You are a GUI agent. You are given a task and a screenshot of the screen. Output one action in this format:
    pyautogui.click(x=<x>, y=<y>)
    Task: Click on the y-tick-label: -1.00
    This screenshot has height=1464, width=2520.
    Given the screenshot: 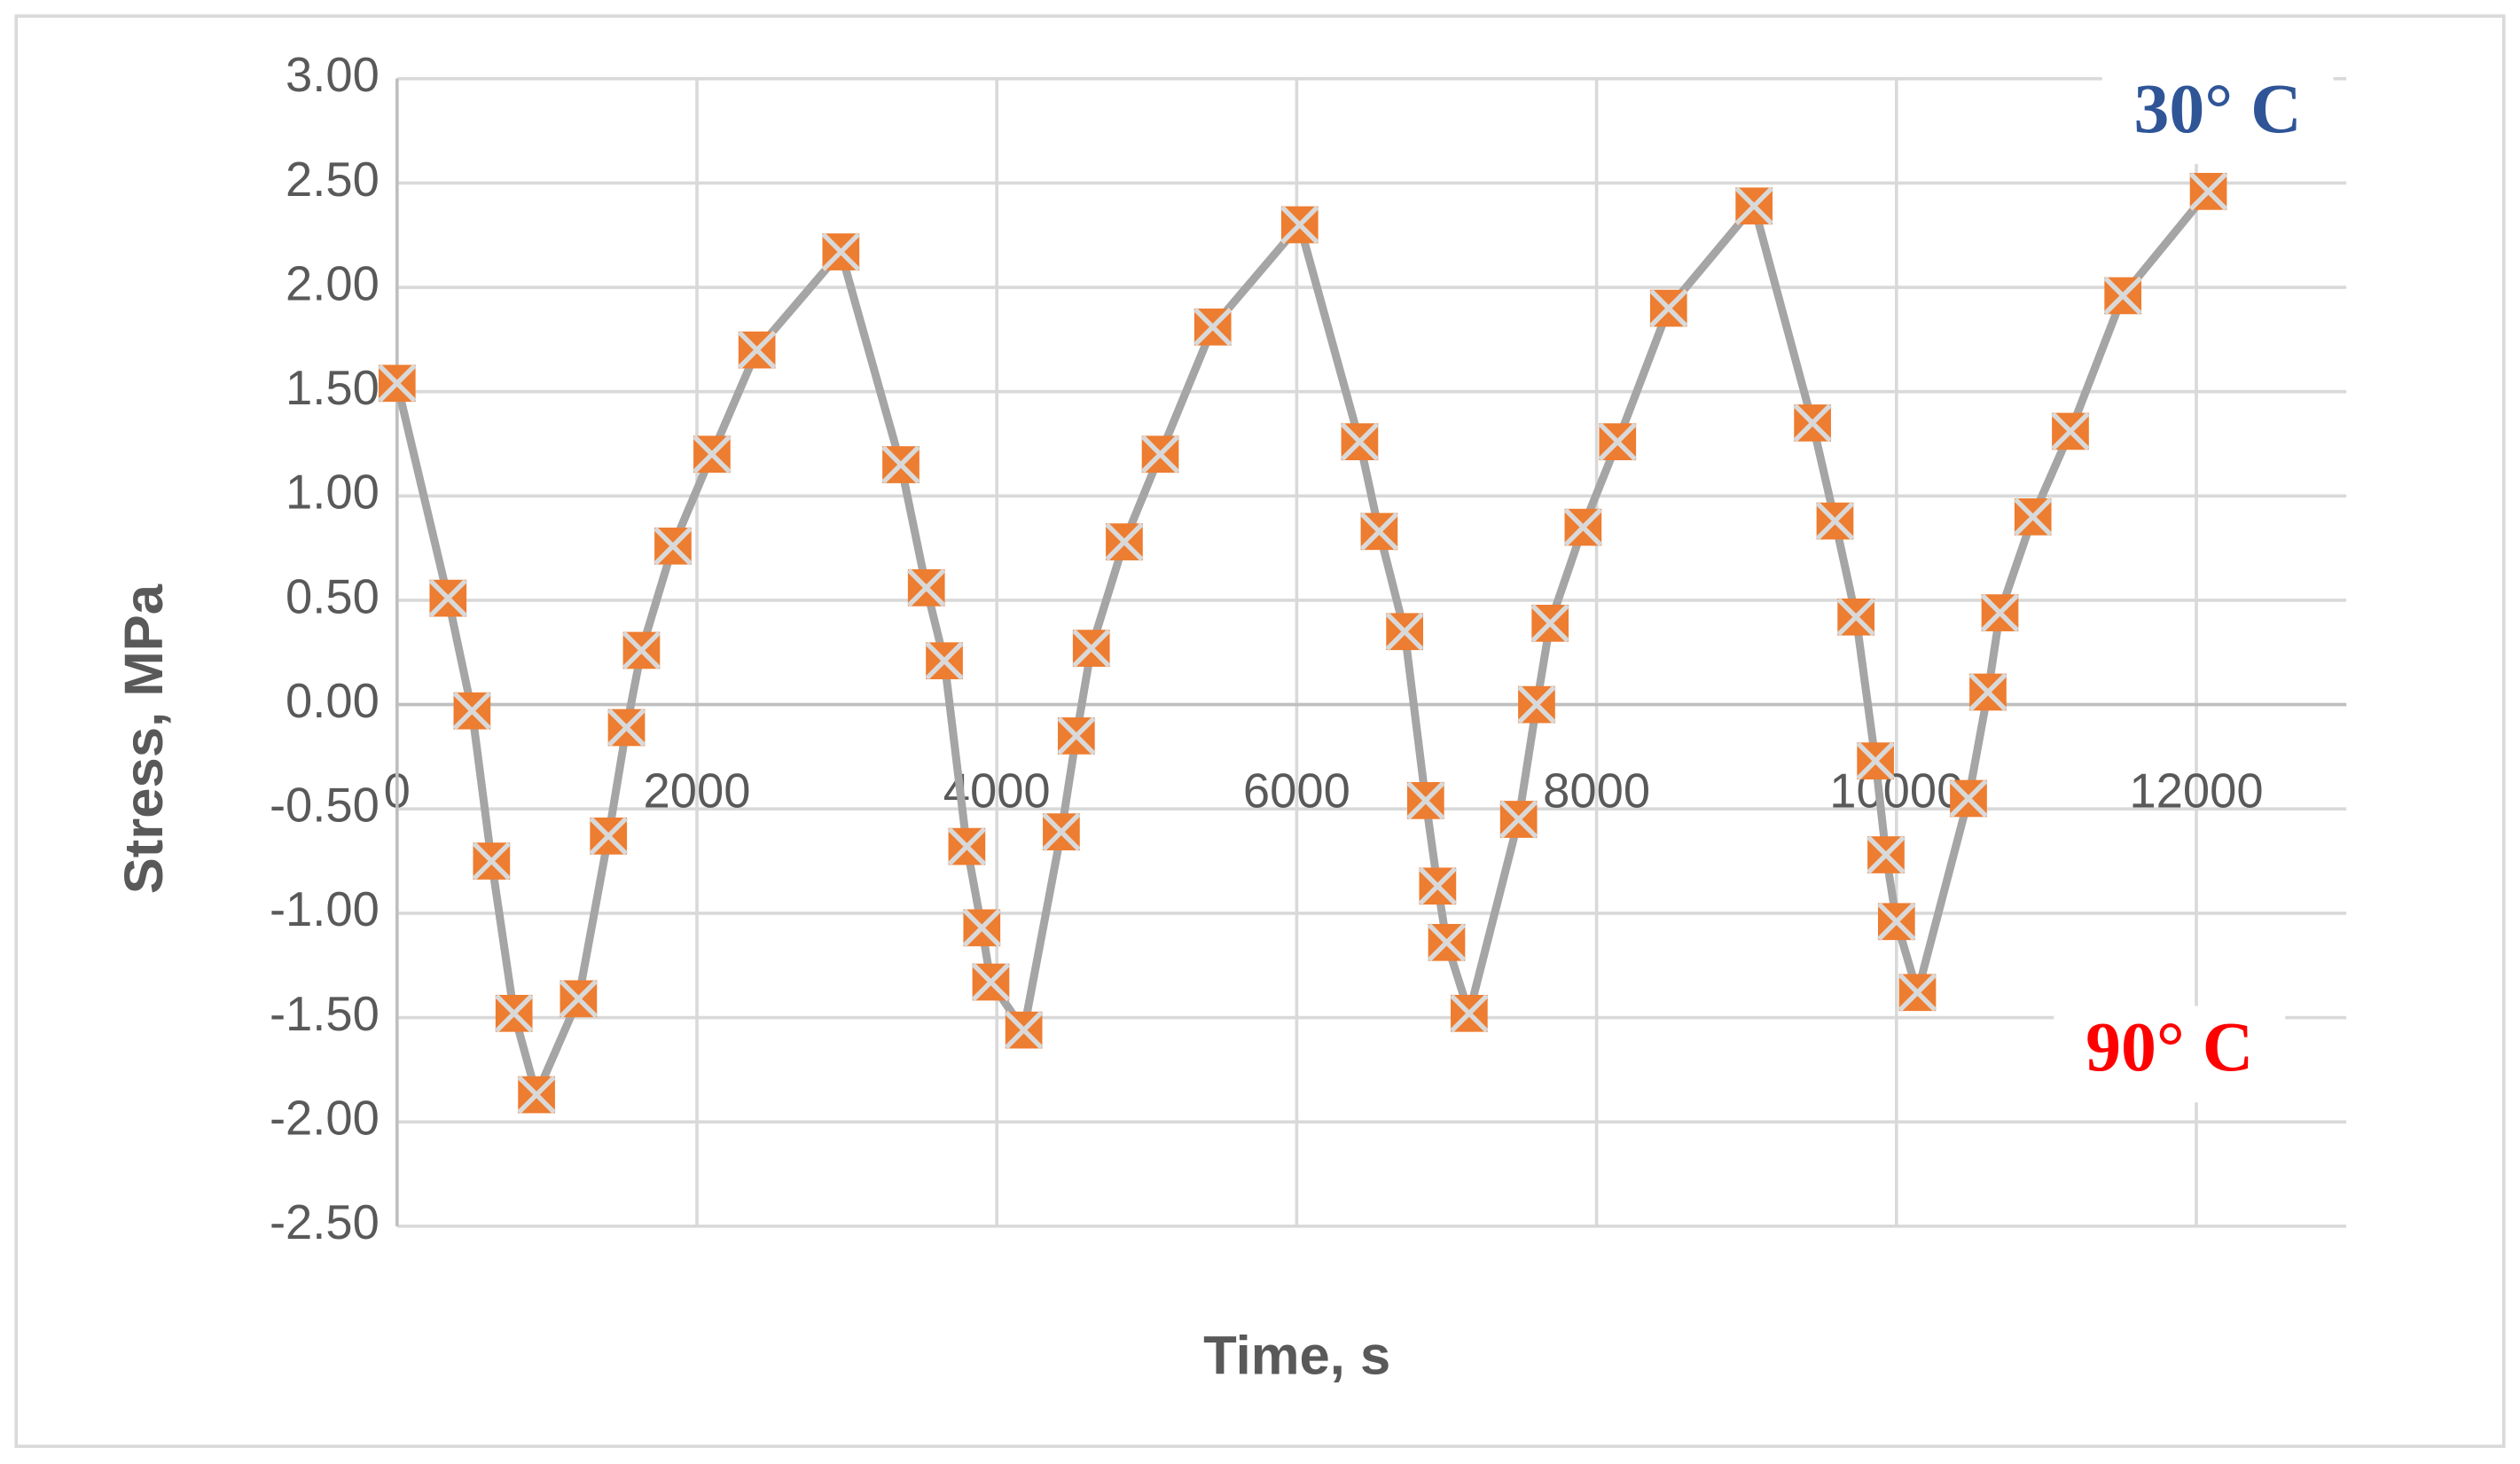 What is the action you would take?
    pyautogui.click(x=325, y=909)
    